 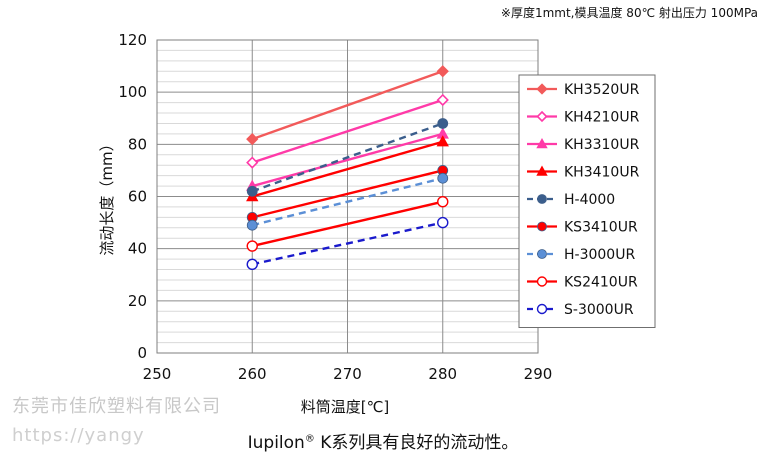 What do you see at coordinates (309, 439) in the screenshot?
I see `caption-reg: ®` at bounding box center [309, 439].